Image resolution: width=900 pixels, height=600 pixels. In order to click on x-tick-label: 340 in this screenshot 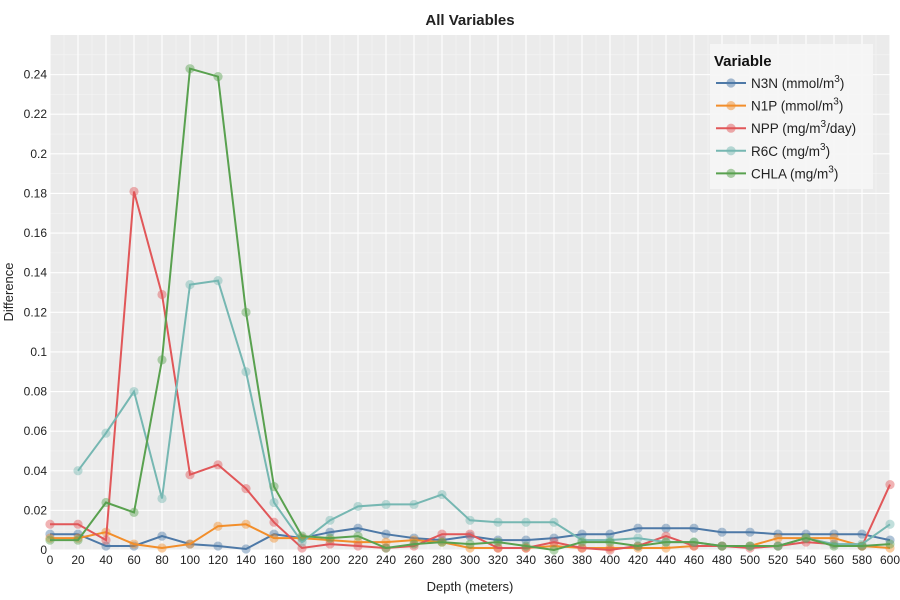, I will do `click(526, 560)`.